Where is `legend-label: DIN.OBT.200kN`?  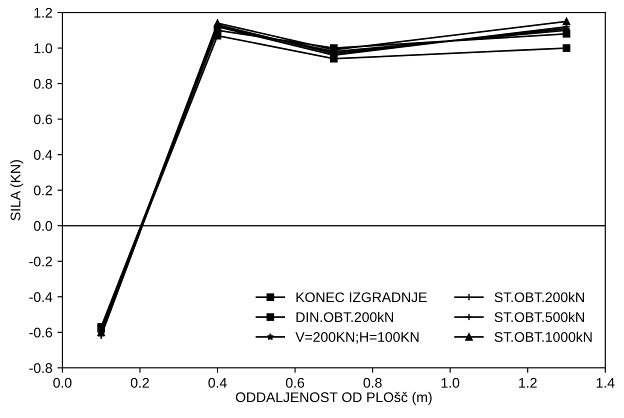 legend-label: DIN.OBT.200kN is located at coordinates (345, 317).